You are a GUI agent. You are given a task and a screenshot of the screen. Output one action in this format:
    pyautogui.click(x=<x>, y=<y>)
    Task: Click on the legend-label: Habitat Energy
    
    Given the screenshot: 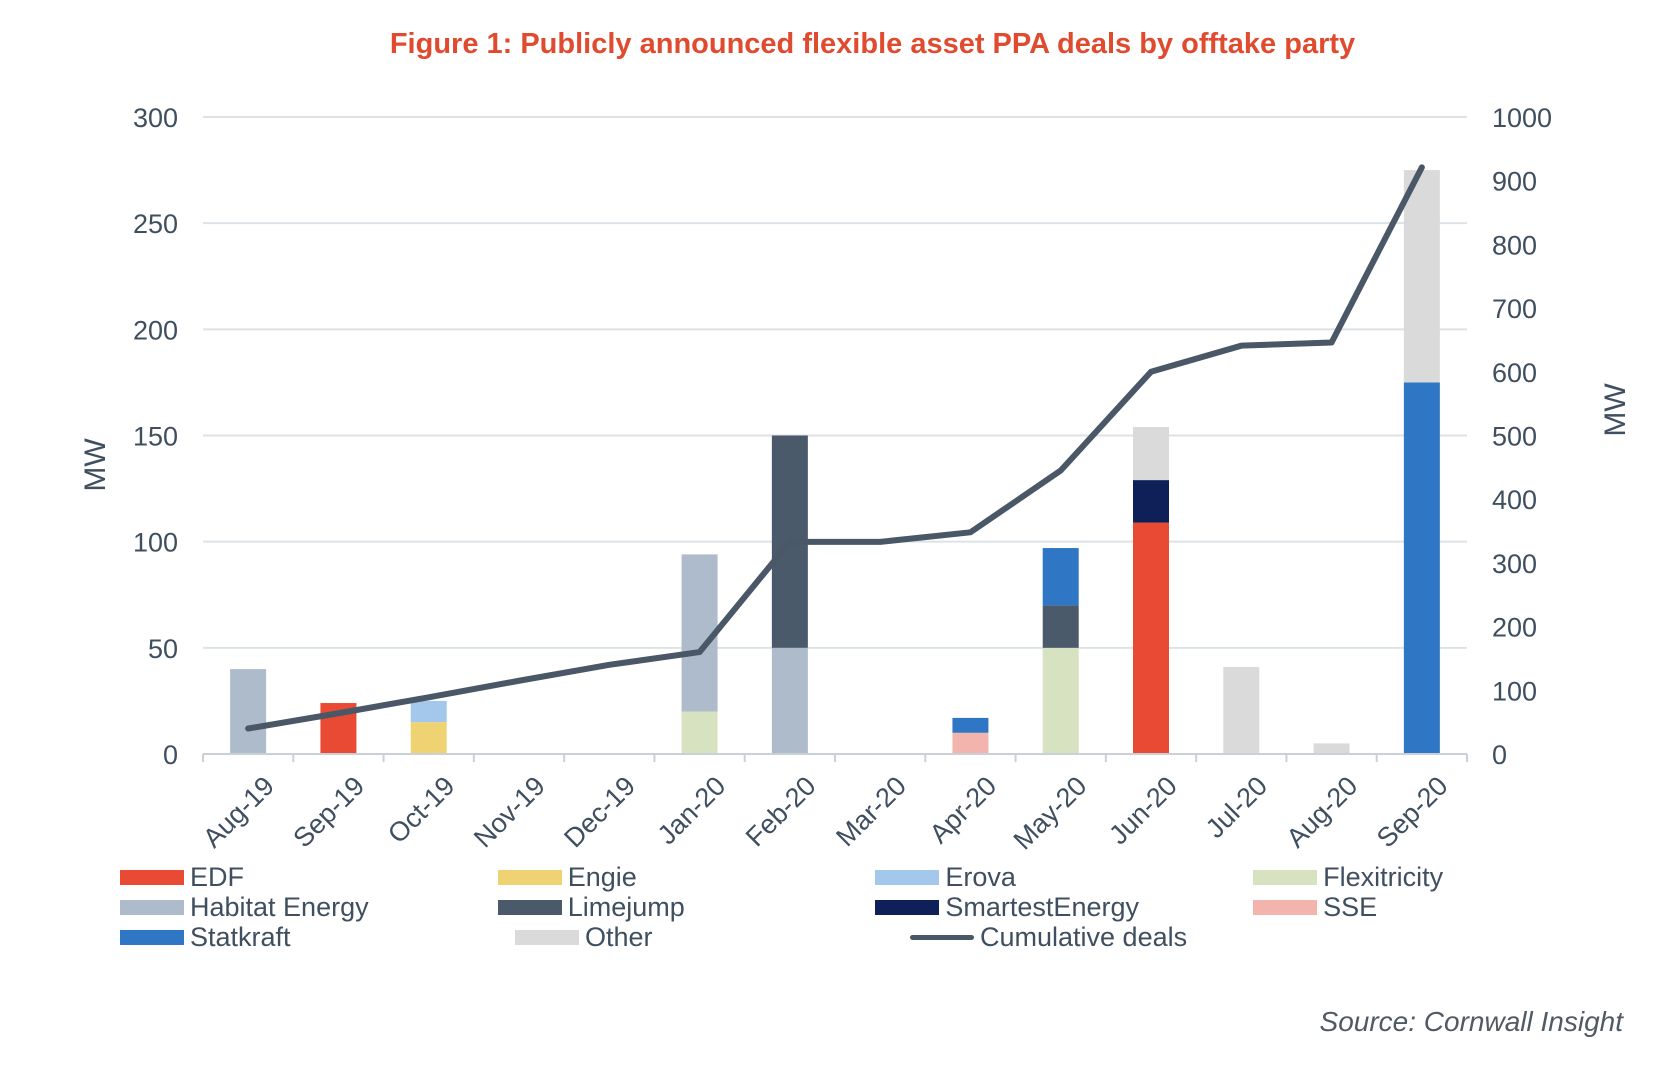 What is the action you would take?
    pyautogui.click(x=279, y=906)
    